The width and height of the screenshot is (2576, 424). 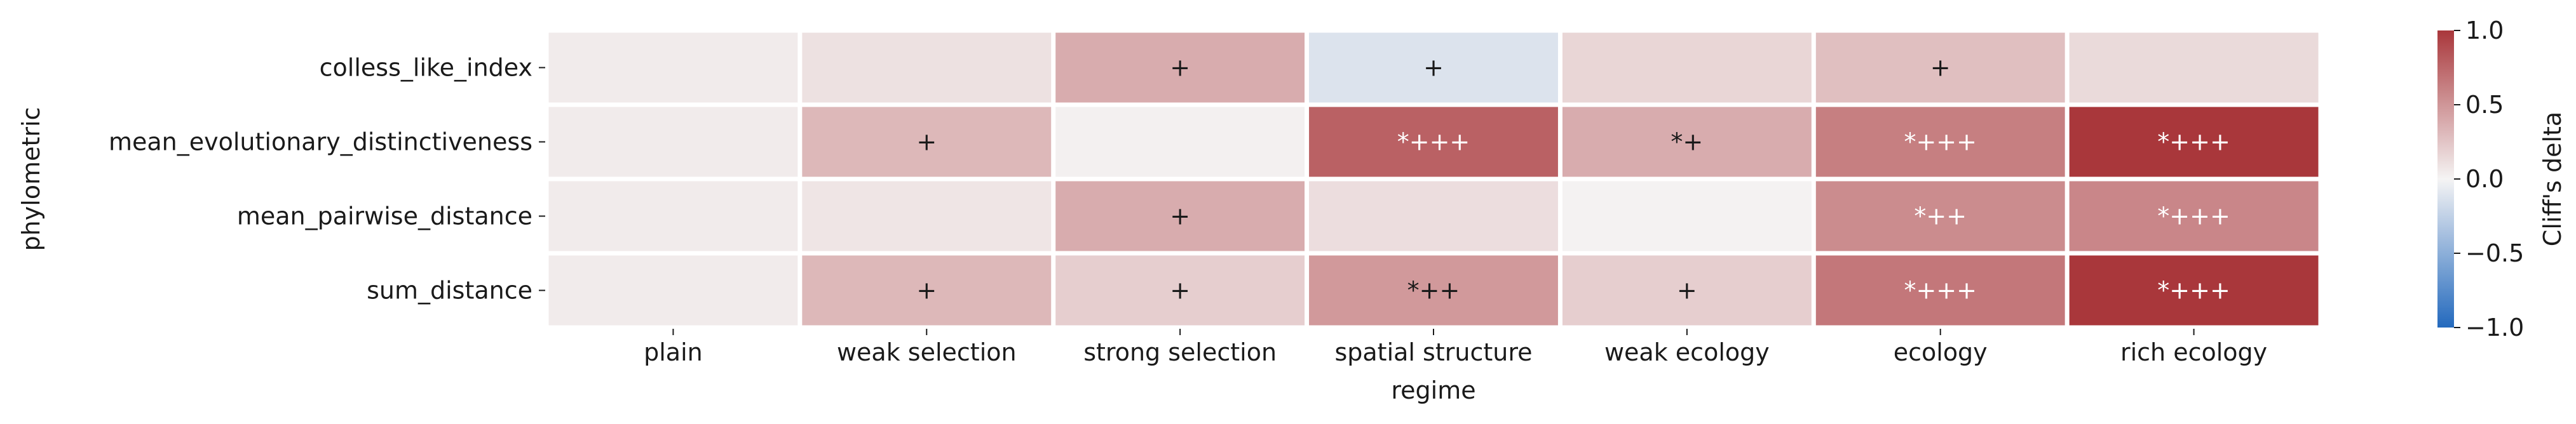 I want to click on x-tick-label: weak selection, so click(x=927, y=352).